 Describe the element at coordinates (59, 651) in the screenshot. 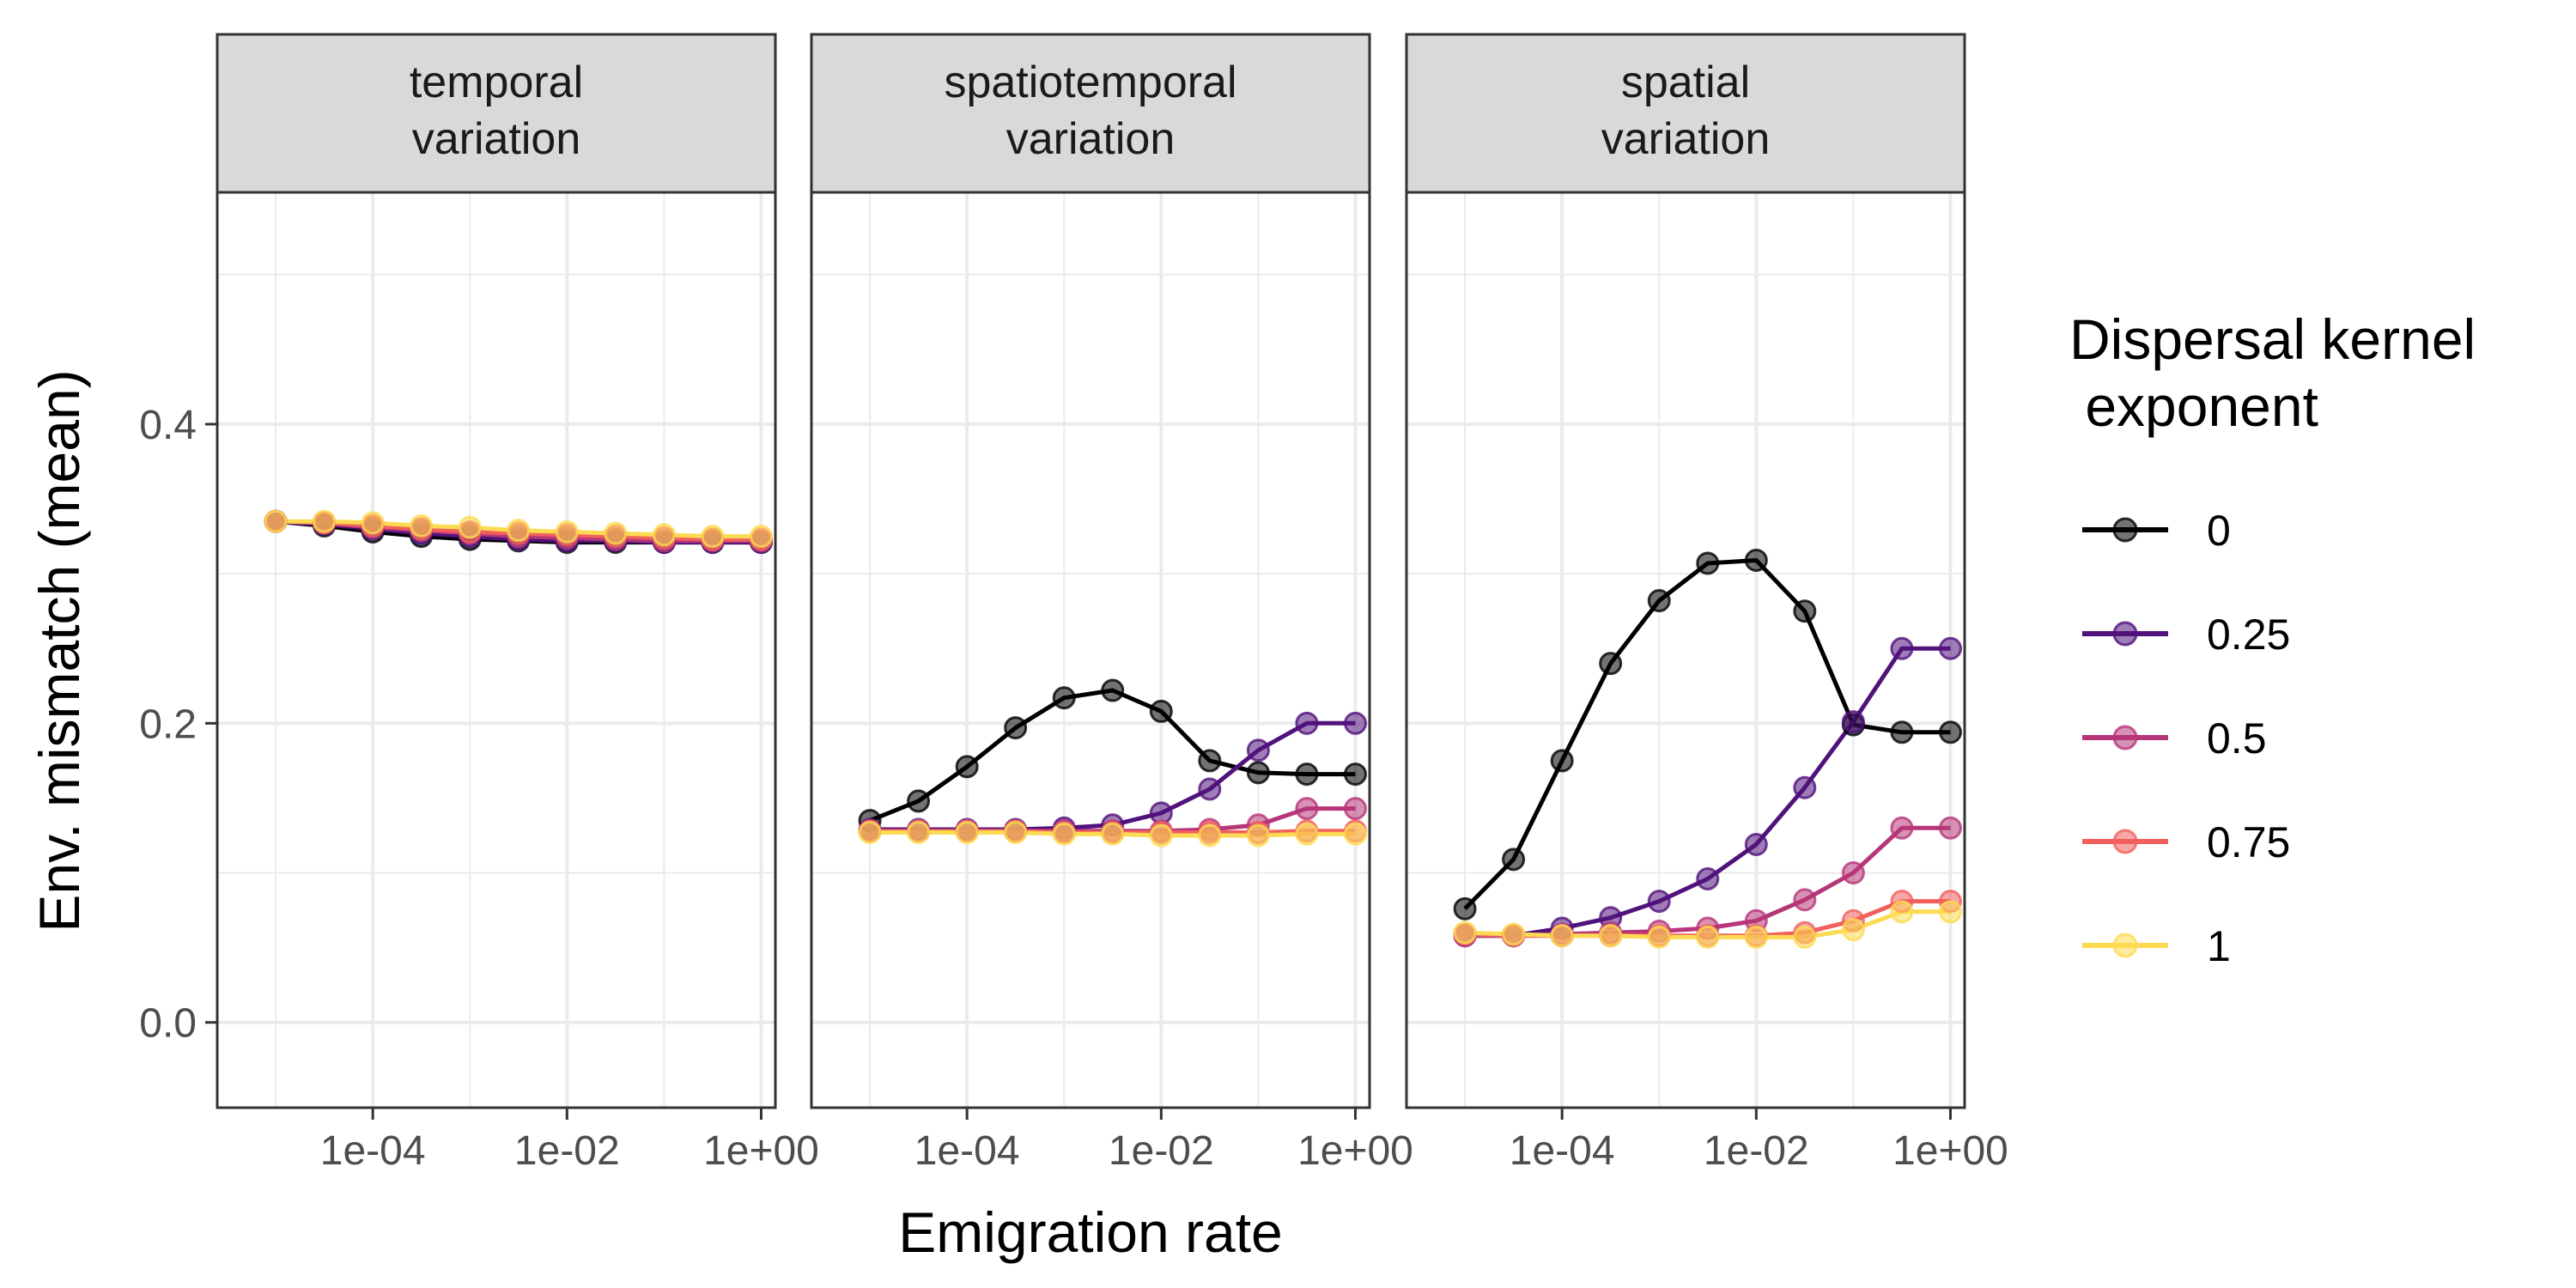

I see `y-axis-title: Env. mismatch (mean)` at that location.